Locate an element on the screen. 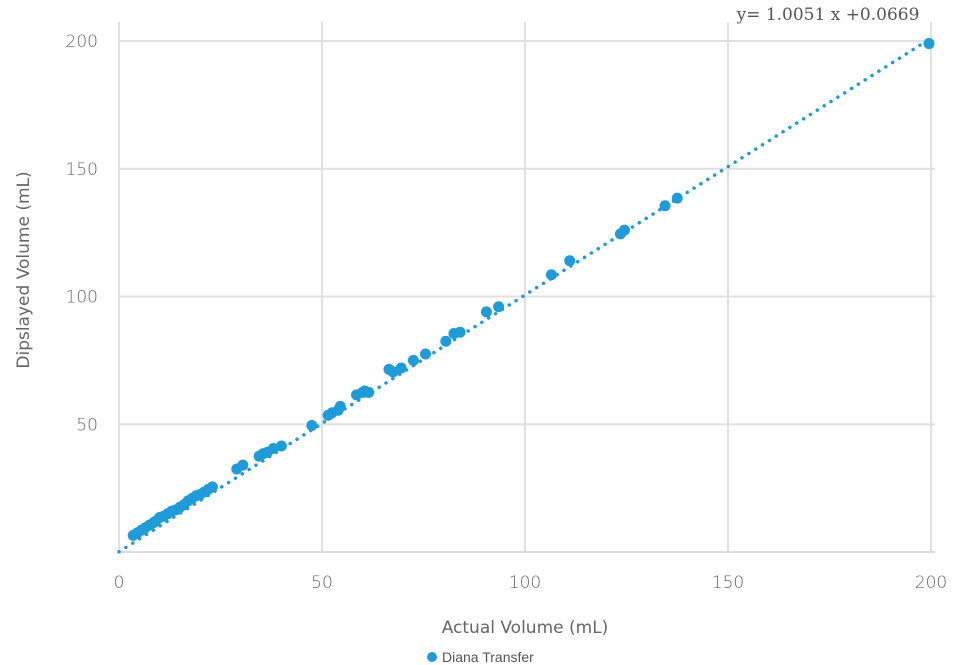 The height and width of the screenshot is (665, 956). y-tick-label: 150 is located at coordinates (82, 170).